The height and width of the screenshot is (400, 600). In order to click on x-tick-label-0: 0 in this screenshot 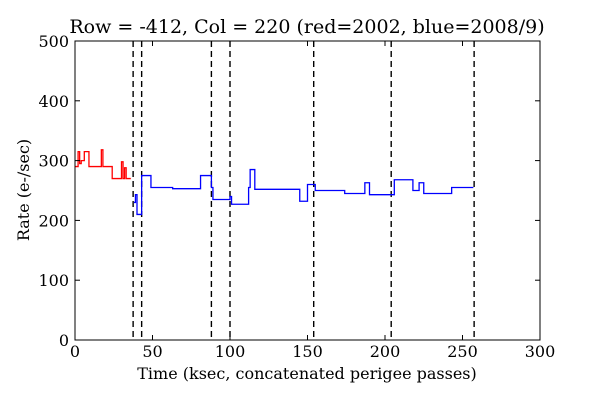, I will do `click(75, 351)`.